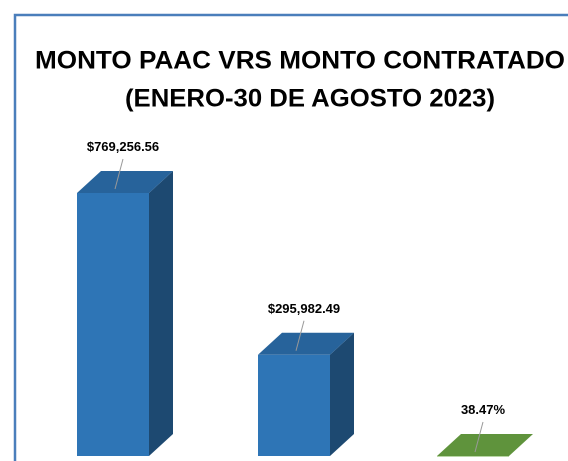 This screenshot has height=461, width=568. Describe the element at coordinates (300, 61) in the screenshot. I see `chart-title: MONTO PAAC VRS MONTO CONTRATADO` at that location.